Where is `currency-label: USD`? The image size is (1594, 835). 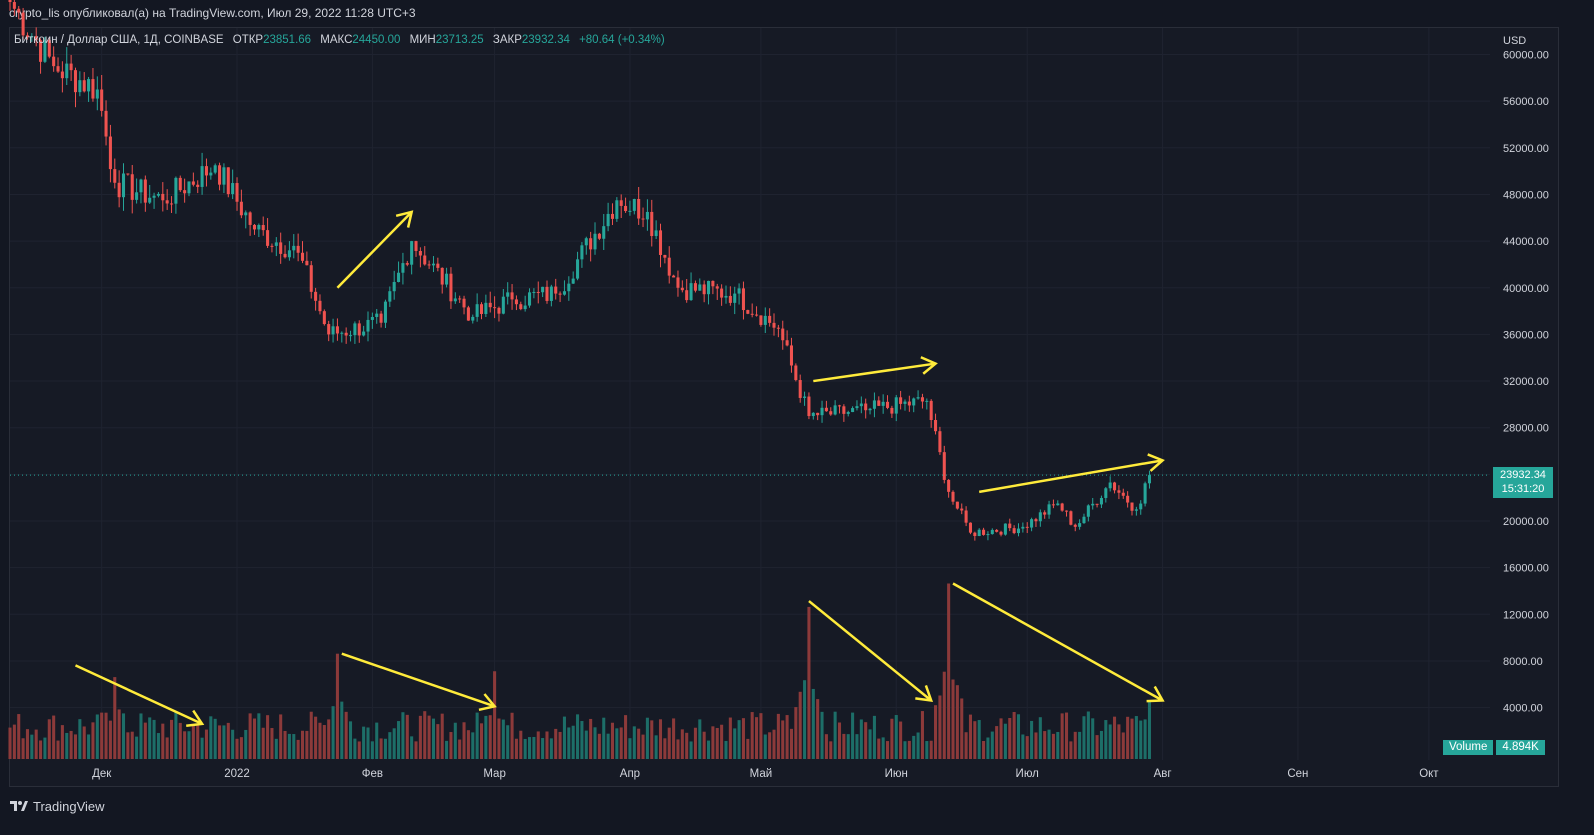 currency-label: USD is located at coordinates (1514, 41).